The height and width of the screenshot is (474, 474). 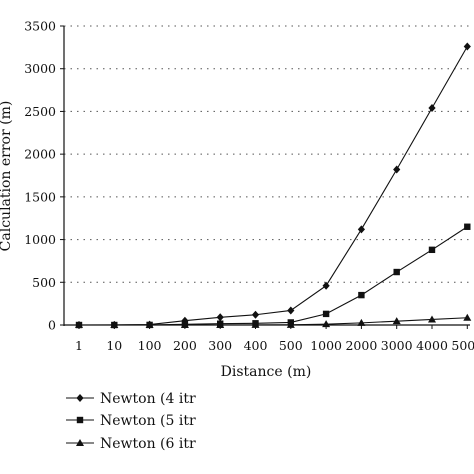 I want to click on legend-label: Newton (6 itr, so click(x=148, y=444).